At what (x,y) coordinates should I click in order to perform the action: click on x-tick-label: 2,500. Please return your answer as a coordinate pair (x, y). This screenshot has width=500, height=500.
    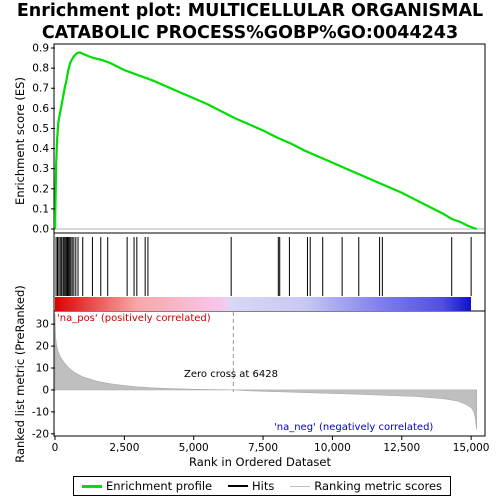
    Looking at the image, I should click on (124, 448).